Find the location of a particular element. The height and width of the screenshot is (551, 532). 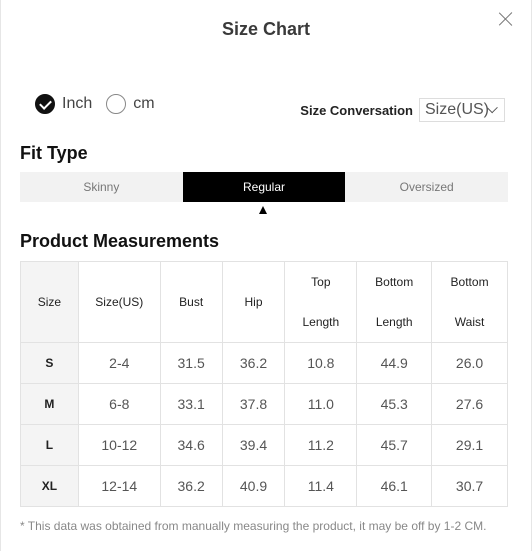

cell-size: L is located at coordinates (49, 445).